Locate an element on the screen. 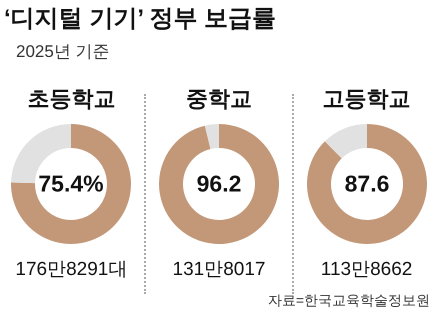  chart-title: 고등학교 is located at coordinates (366, 99).